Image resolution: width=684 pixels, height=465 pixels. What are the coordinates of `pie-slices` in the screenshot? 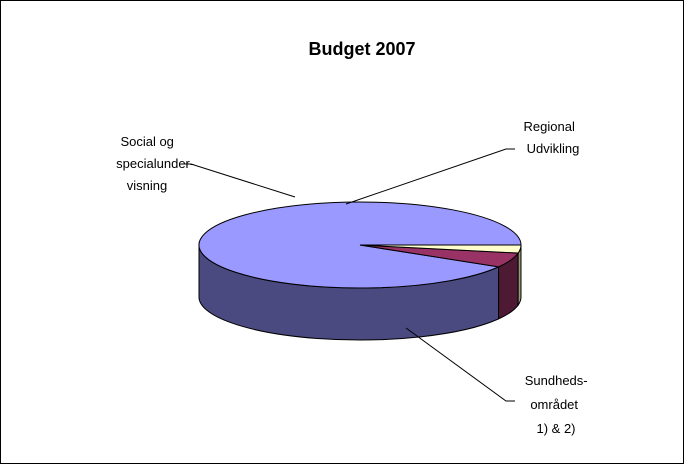 It's located at (360, 245).